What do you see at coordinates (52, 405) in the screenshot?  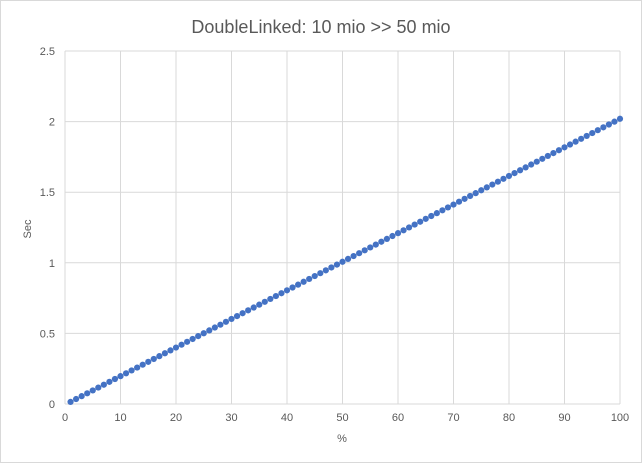 I see `y-tick-label: 0` at bounding box center [52, 405].